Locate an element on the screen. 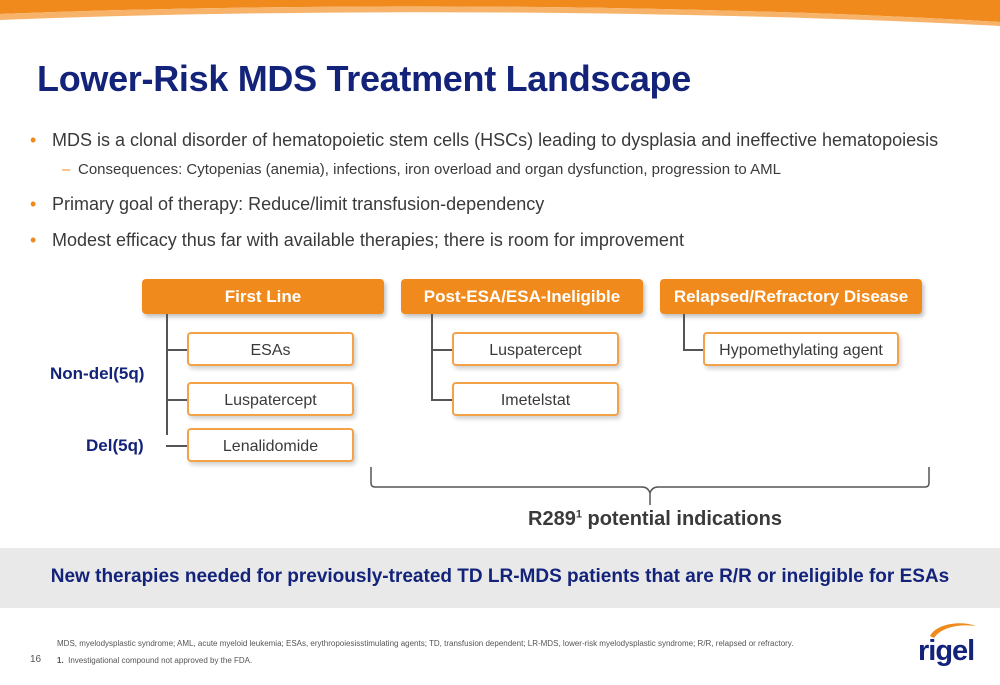  top-swoosh-decoration is located at coordinates (500, 13).